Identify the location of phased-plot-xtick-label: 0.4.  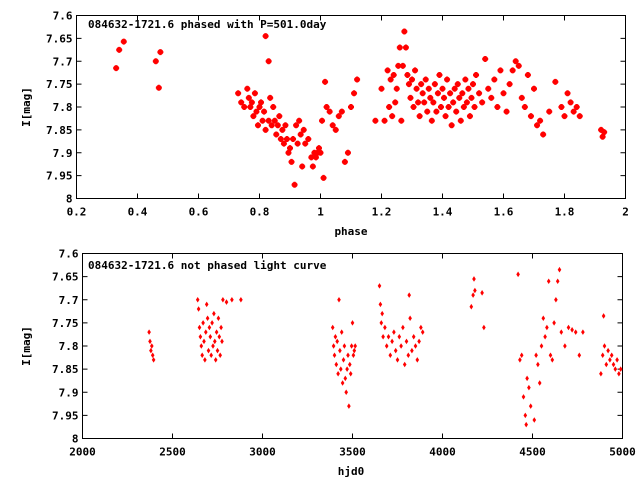
(138, 212).